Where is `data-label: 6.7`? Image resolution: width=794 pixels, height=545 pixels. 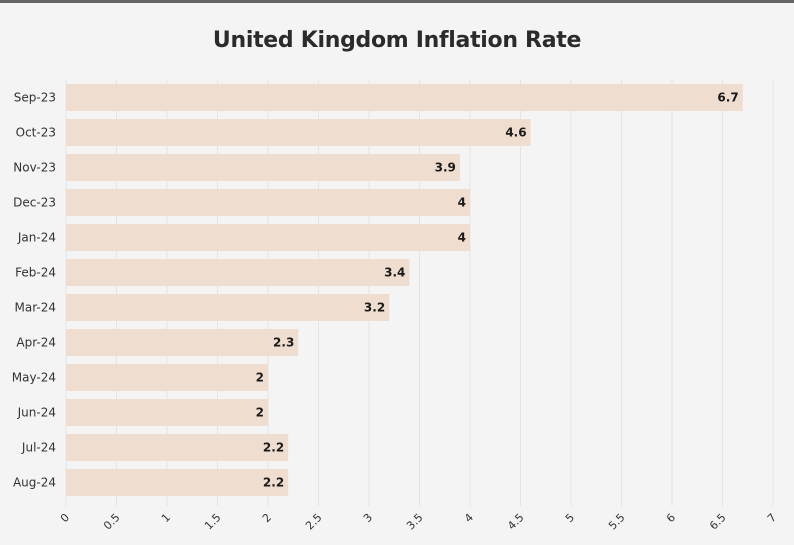
data-label: 6.7 is located at coordinates (727, 98).